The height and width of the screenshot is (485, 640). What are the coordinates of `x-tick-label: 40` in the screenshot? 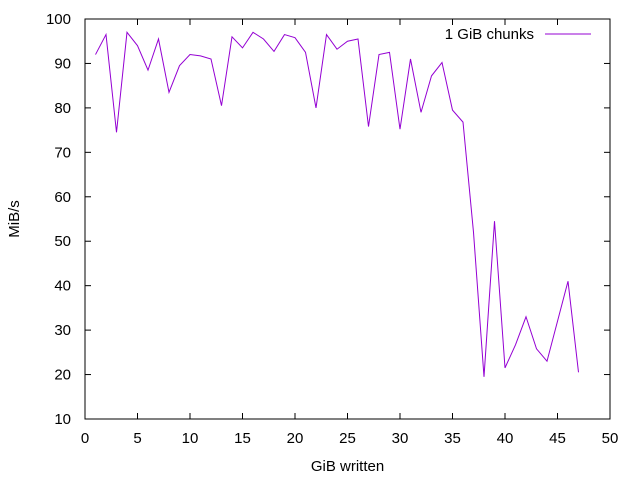 It's located at (505, 438).